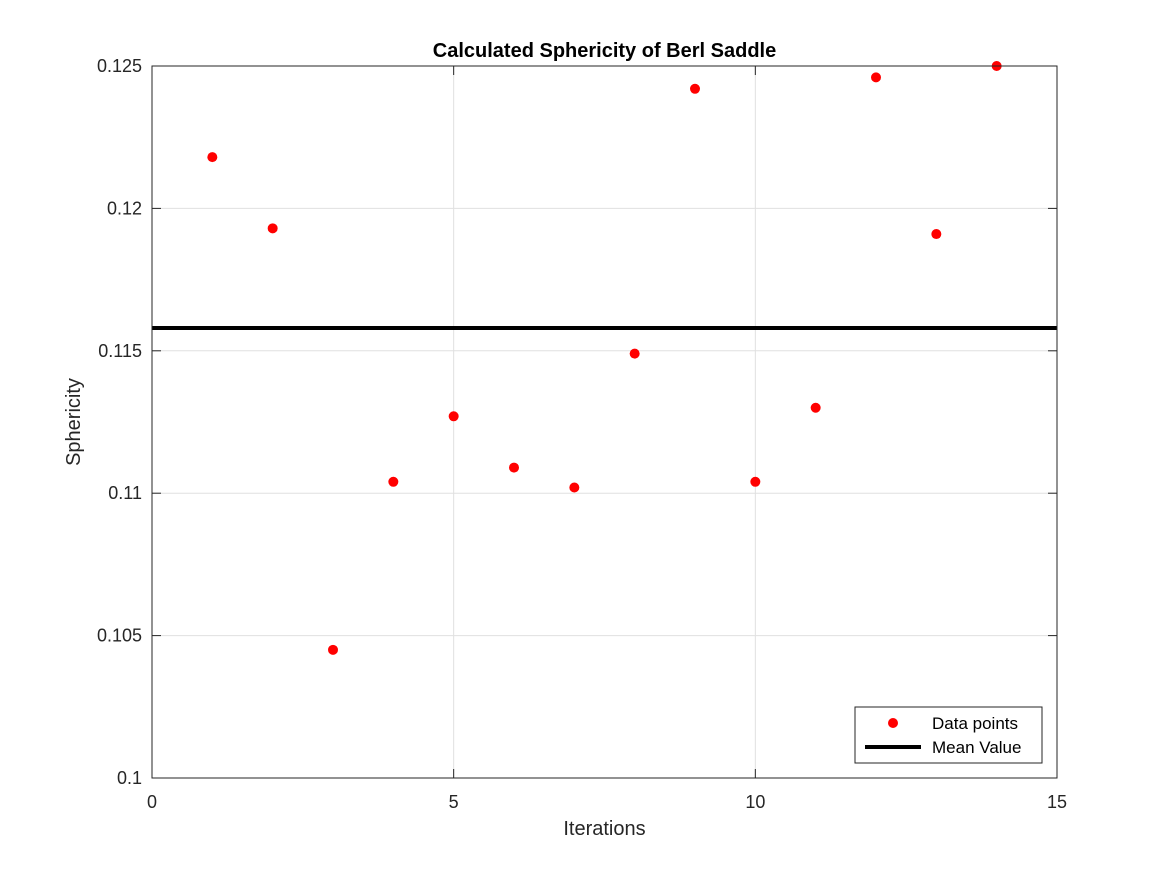 Image resolution: width=1167 pixels, height=880 pixels. Describe the element at coordinates (119, 66) in the screenshot. I see `y-tick-label: 0.125` at that location.